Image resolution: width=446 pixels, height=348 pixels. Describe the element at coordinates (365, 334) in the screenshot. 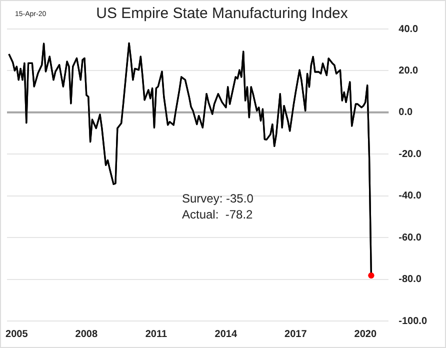

I see `x-tick-label: 2020` at that location.